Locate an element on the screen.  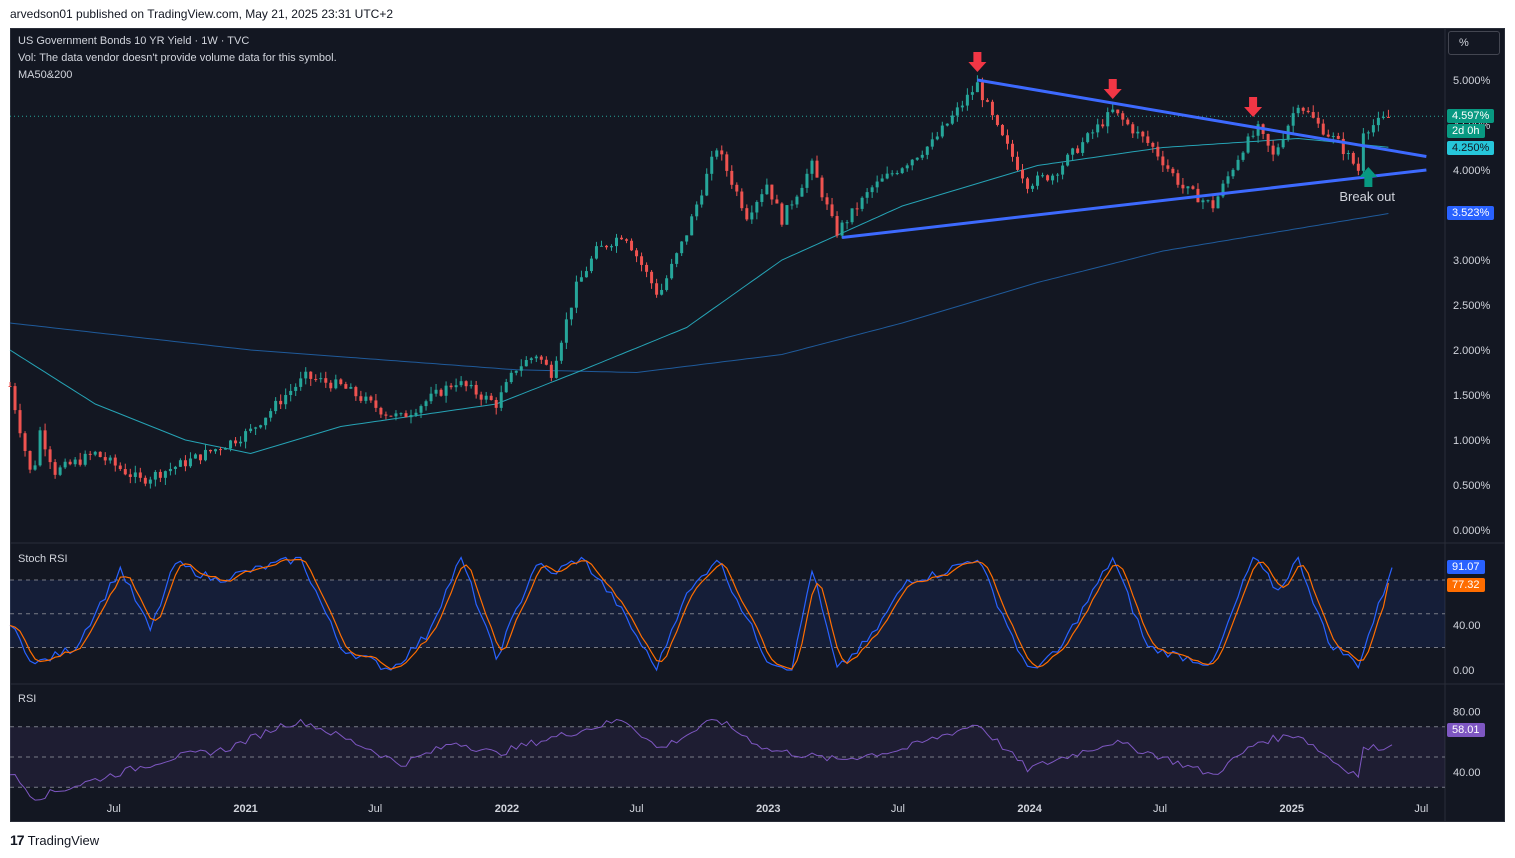
percent-scale-button: % is located at coordinates (1474, 43).